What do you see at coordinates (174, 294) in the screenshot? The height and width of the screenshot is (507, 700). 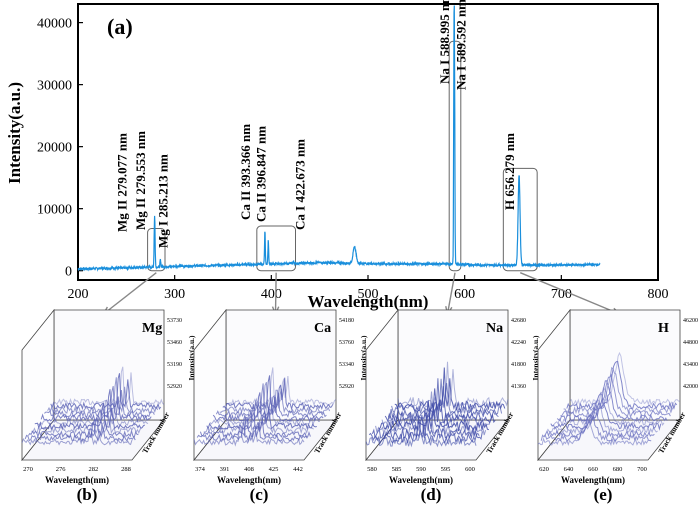 I see `x-tick-label: 300` at bounding box center [174, 294].